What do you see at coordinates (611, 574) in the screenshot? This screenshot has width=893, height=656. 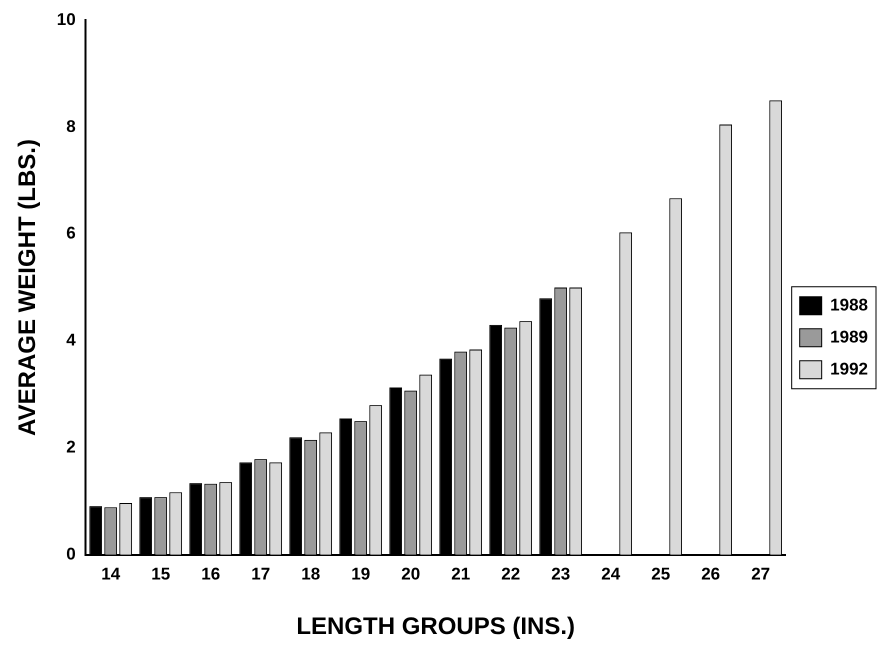 I see `x-tick-label: 24` at bounding box center [611, 574].